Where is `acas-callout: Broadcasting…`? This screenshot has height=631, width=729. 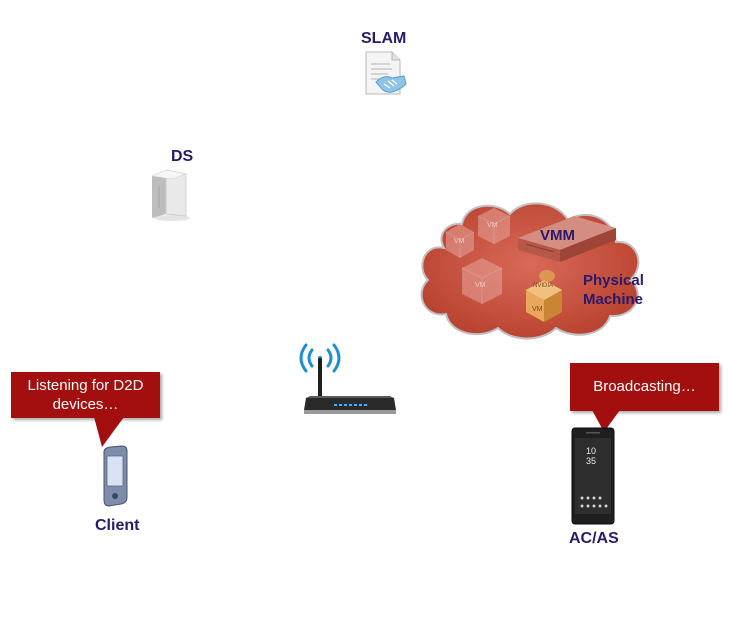
acas-callout: Broadcasting… is located at coordinates (644, 387).